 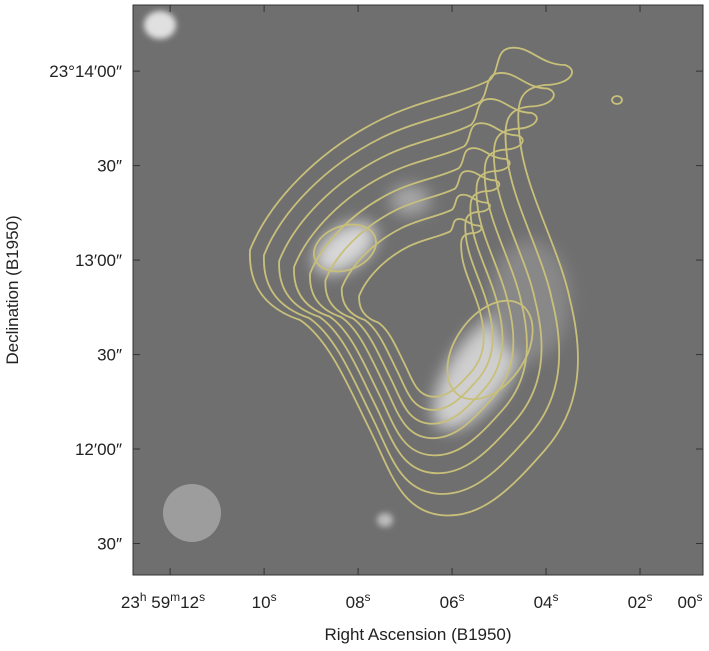 I want to click on x-axis-label: Right Ascension (B1950), so click(x=417, y=634).